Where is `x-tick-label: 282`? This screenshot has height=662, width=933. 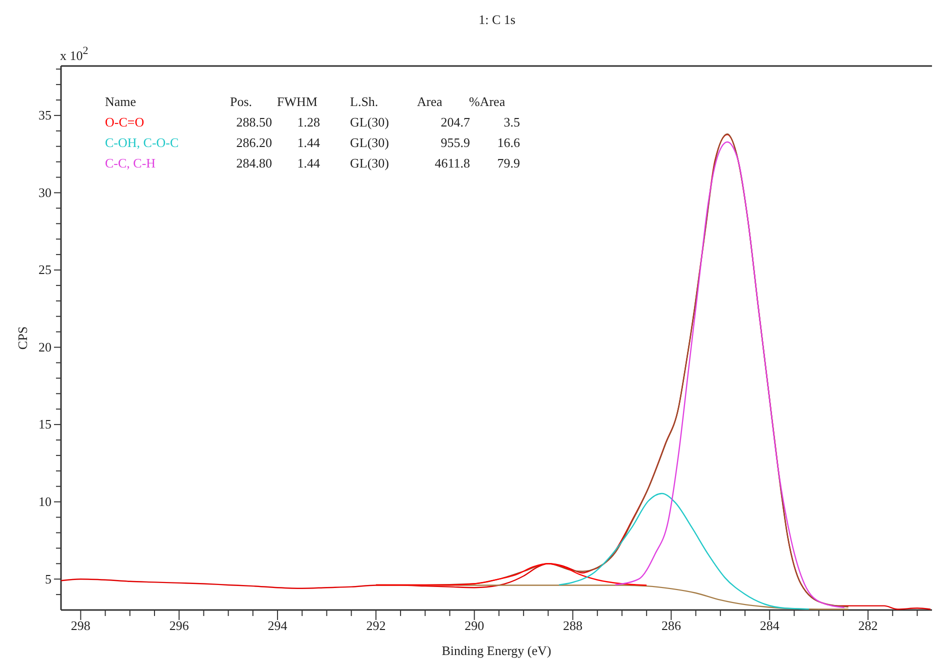
x-tick-label: 282 is located at coordinates (868, 625).